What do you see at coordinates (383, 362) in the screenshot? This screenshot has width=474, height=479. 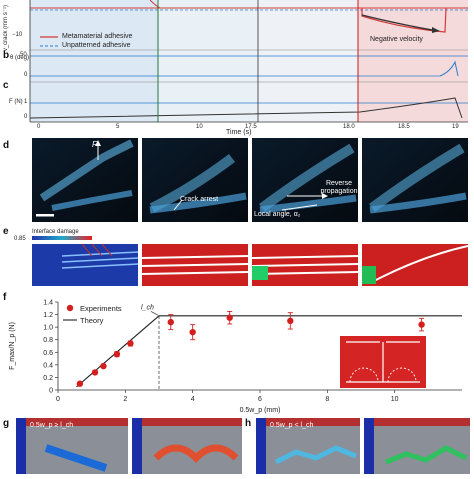 I see `inset-pattern-lines` at bounding box center [383, 362].